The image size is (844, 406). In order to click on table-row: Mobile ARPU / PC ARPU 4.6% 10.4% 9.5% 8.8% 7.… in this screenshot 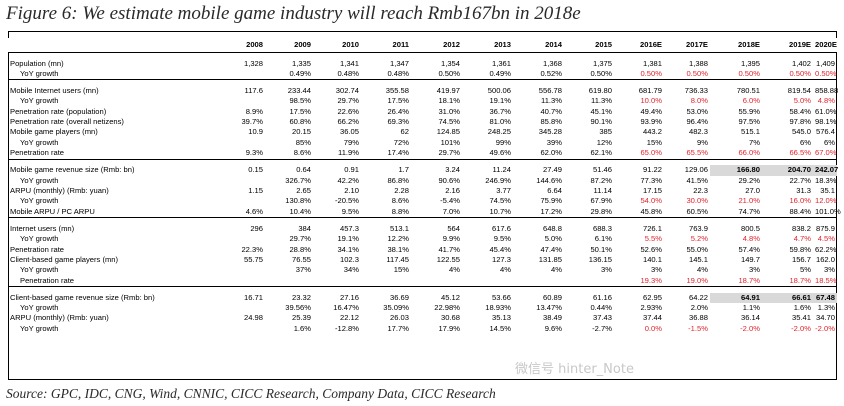, I will do `click(424, 212)`.